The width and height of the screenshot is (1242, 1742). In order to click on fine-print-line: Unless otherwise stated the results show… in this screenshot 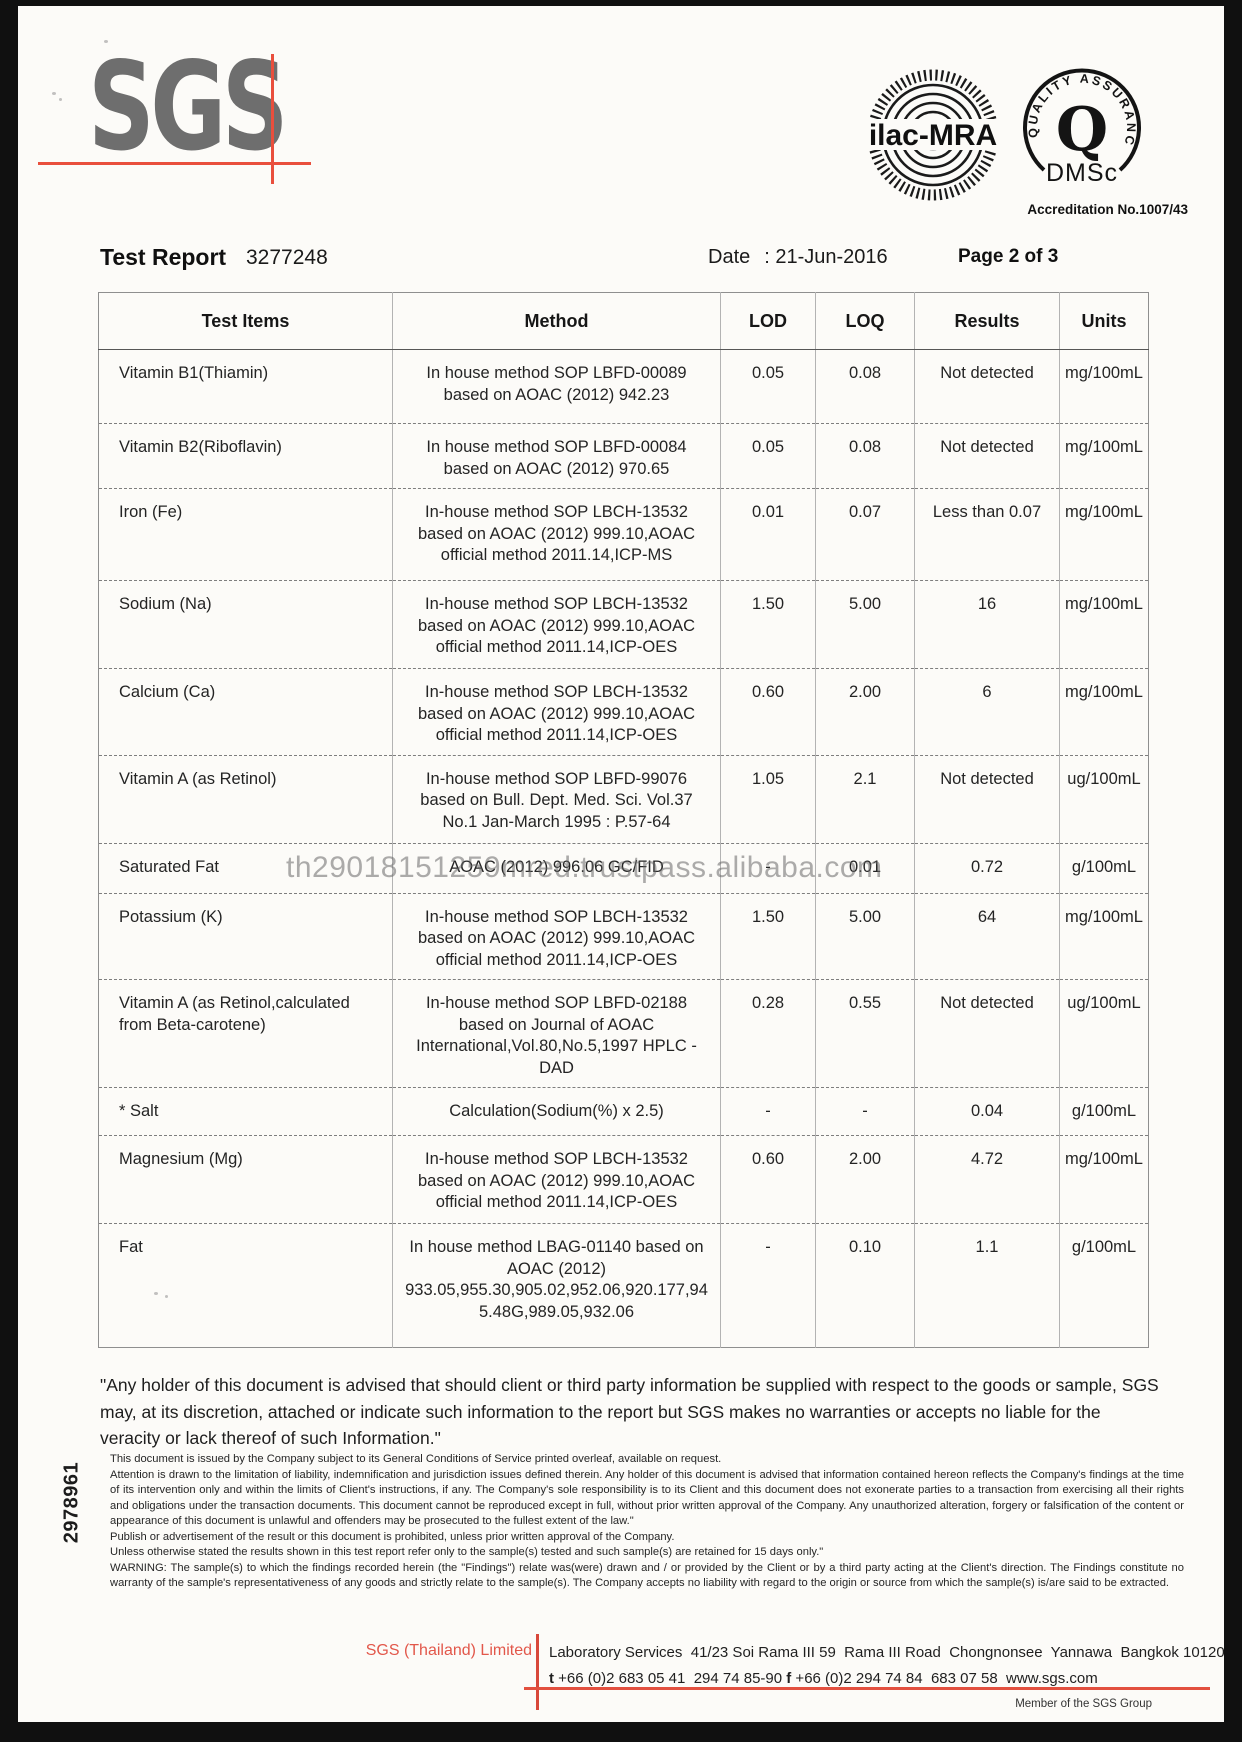, I will do `click(467, 1552)`.